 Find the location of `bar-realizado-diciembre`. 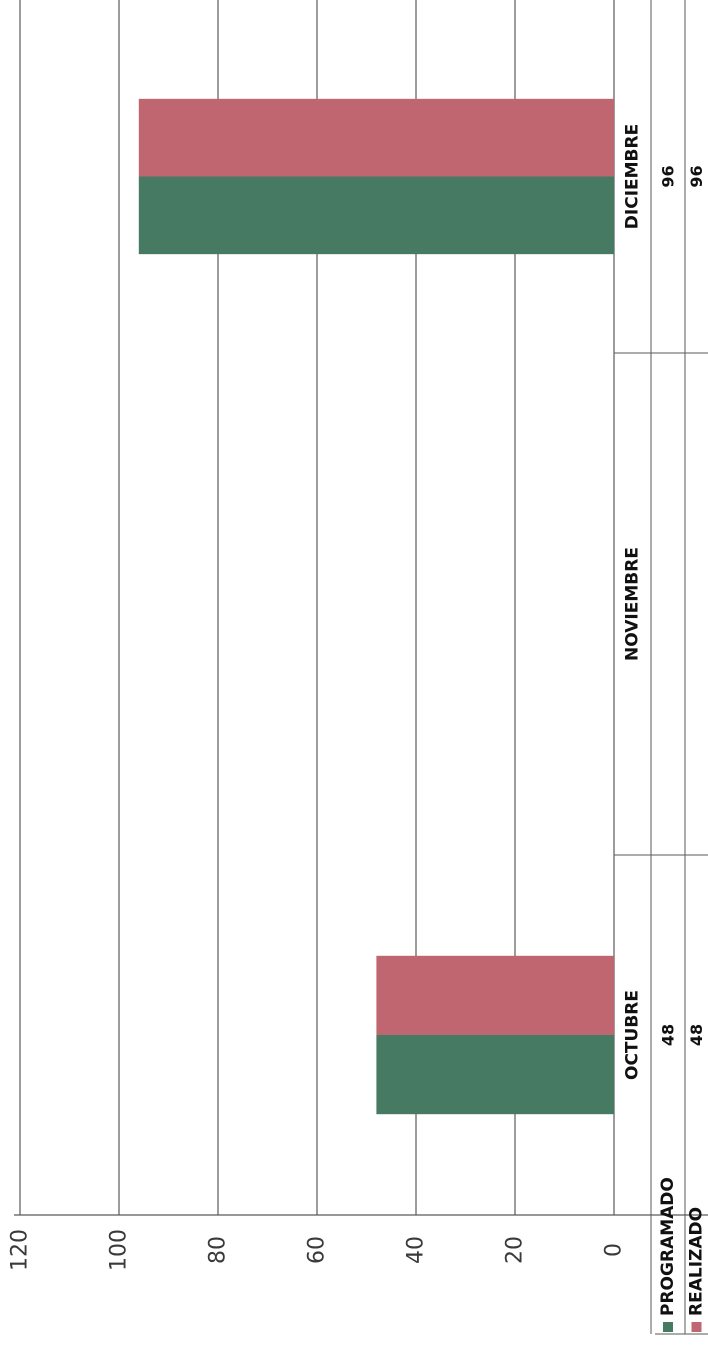

bar-realizado-diciembre is located at coordinates (376, 137).